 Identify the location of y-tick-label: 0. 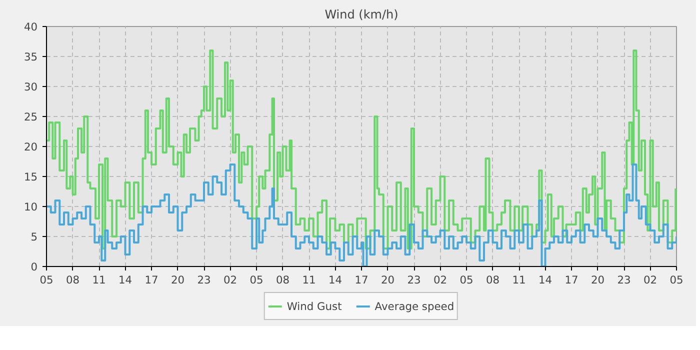
(34, 267).